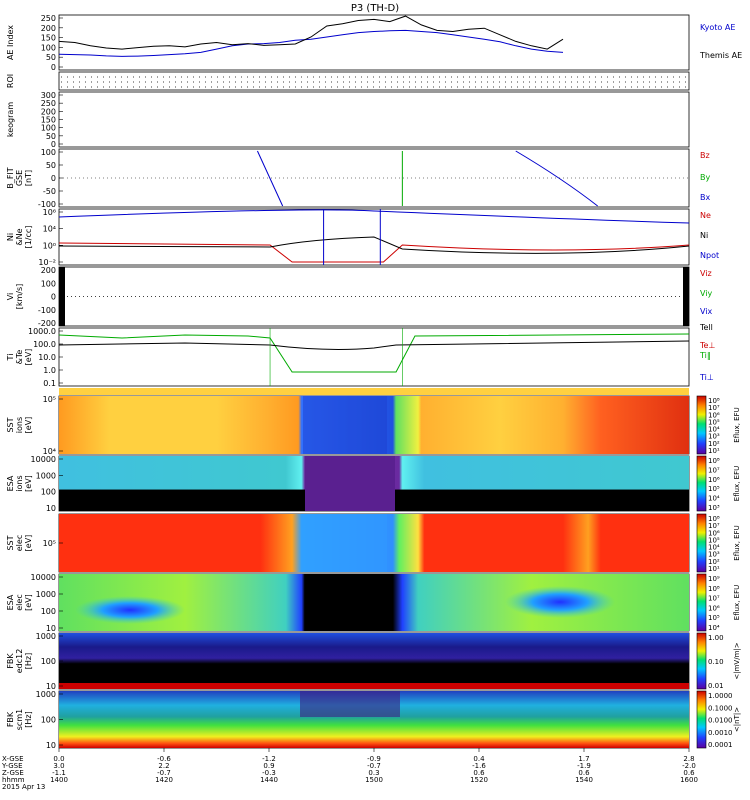 Image resolution: width=750 pixels, height=800 pixels. I want to click on legend-bfit: Bz By Bx, so click(705, 176).